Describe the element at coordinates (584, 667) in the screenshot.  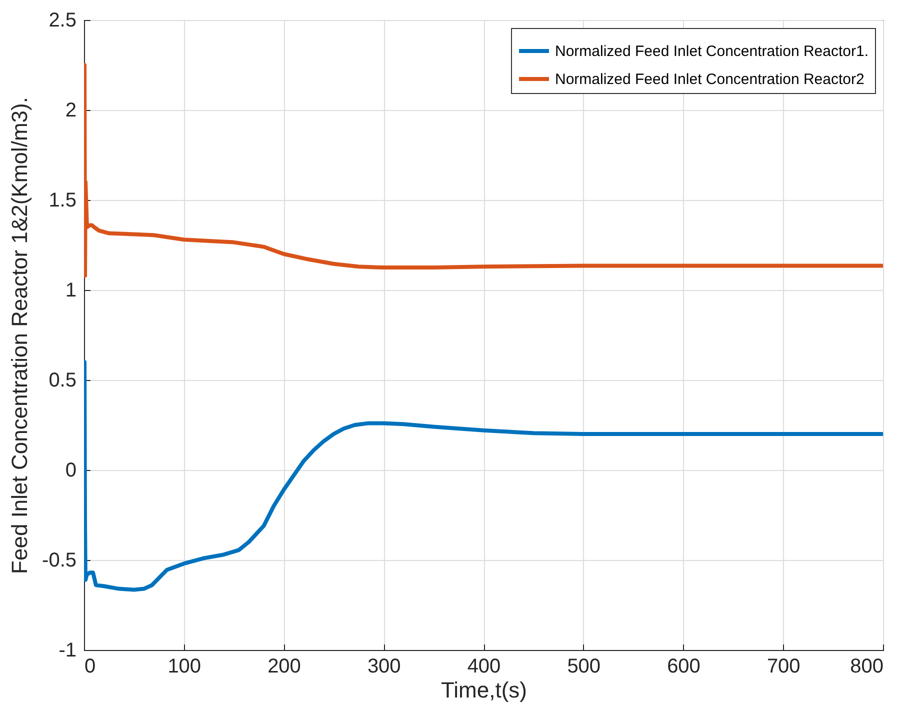
I see `x-tick-label: 500` at that location.